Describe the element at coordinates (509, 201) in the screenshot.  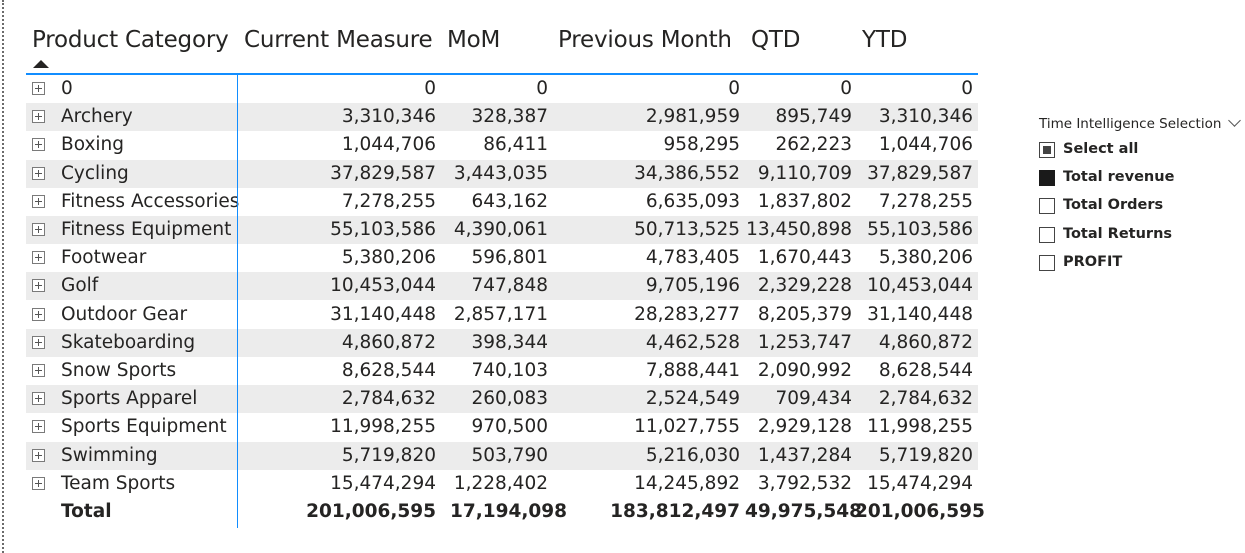
I see `value-cell: 643,162` at that location.